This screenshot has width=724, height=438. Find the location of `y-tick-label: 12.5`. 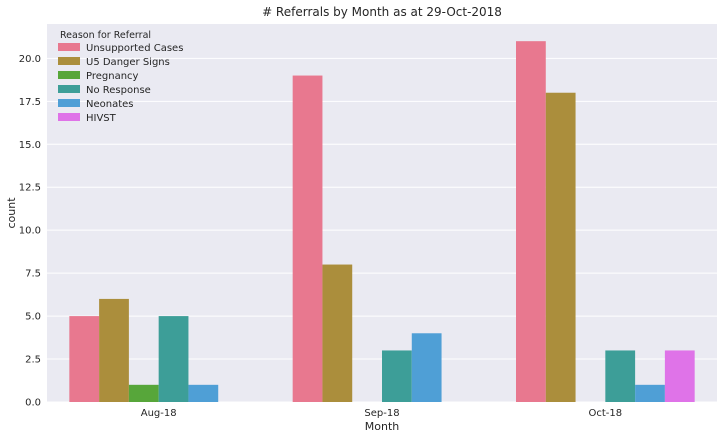

y-tick-label: 12.5 is located at coordinates (30, 188).